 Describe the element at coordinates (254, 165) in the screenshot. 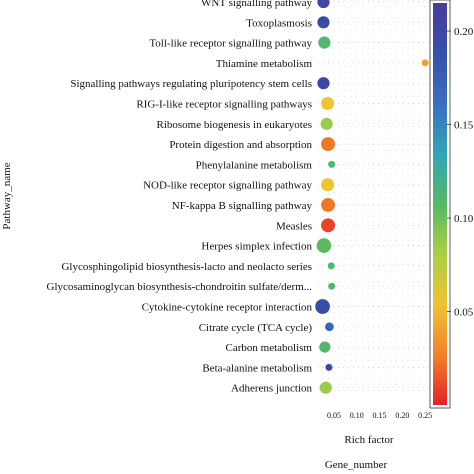

I see `pathway-label: Phenylalanine metabolism` at that location.